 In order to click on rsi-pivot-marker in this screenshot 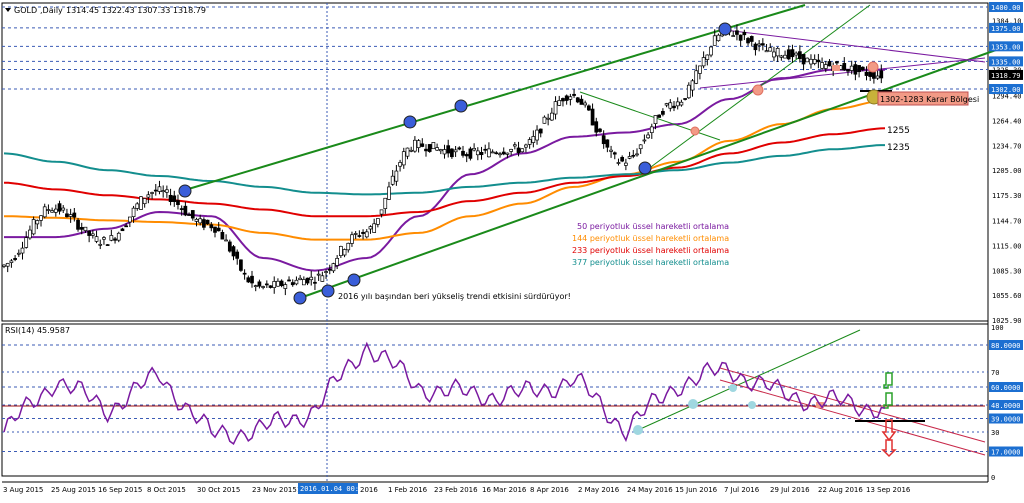, I will do `click(752, 405)`.